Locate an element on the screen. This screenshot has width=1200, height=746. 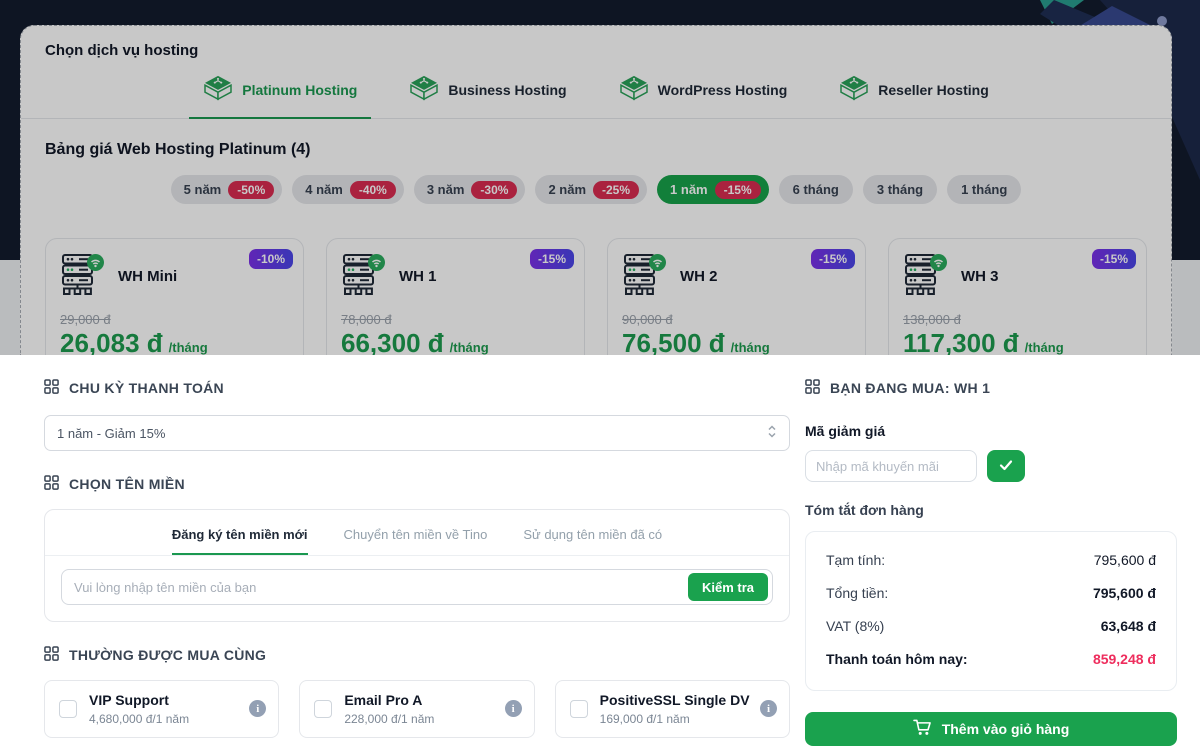
add-to-cart-button: Thêm vào giỏ hàng is located at coordinates (991, 729).